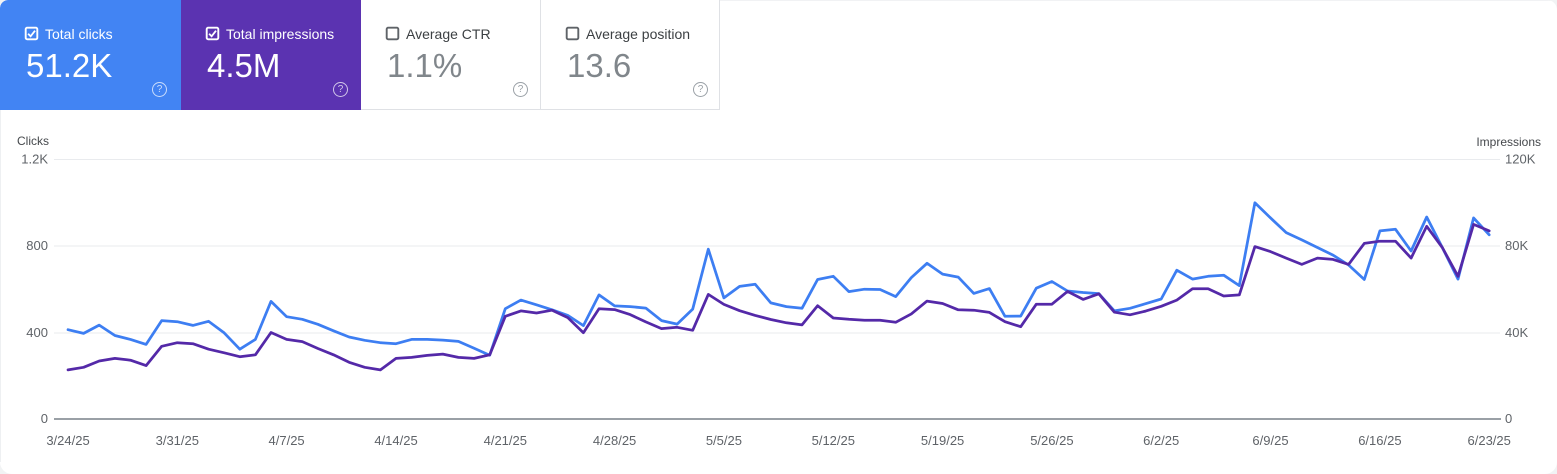 The image size is (1557, 474). Describe the element at coordinates (395, 440) in the screenshot. I see `svg-text: 4/14/25` at that location.